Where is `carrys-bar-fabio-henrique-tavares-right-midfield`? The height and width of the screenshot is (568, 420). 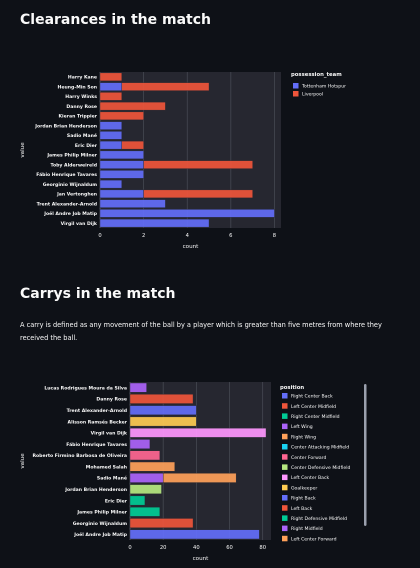
carrys-bar-fabio-henrique-tavares-right-midfield is located at coordinates (140, 444).